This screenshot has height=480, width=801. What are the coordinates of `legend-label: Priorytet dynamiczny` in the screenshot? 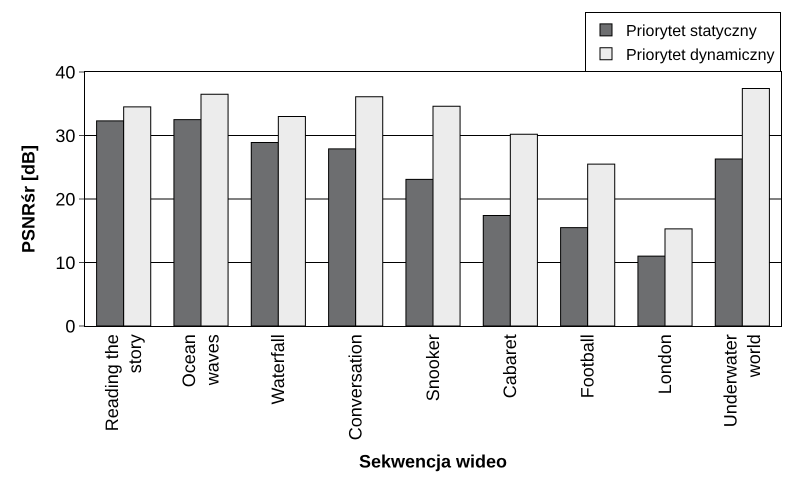 It's located at (700, 55).